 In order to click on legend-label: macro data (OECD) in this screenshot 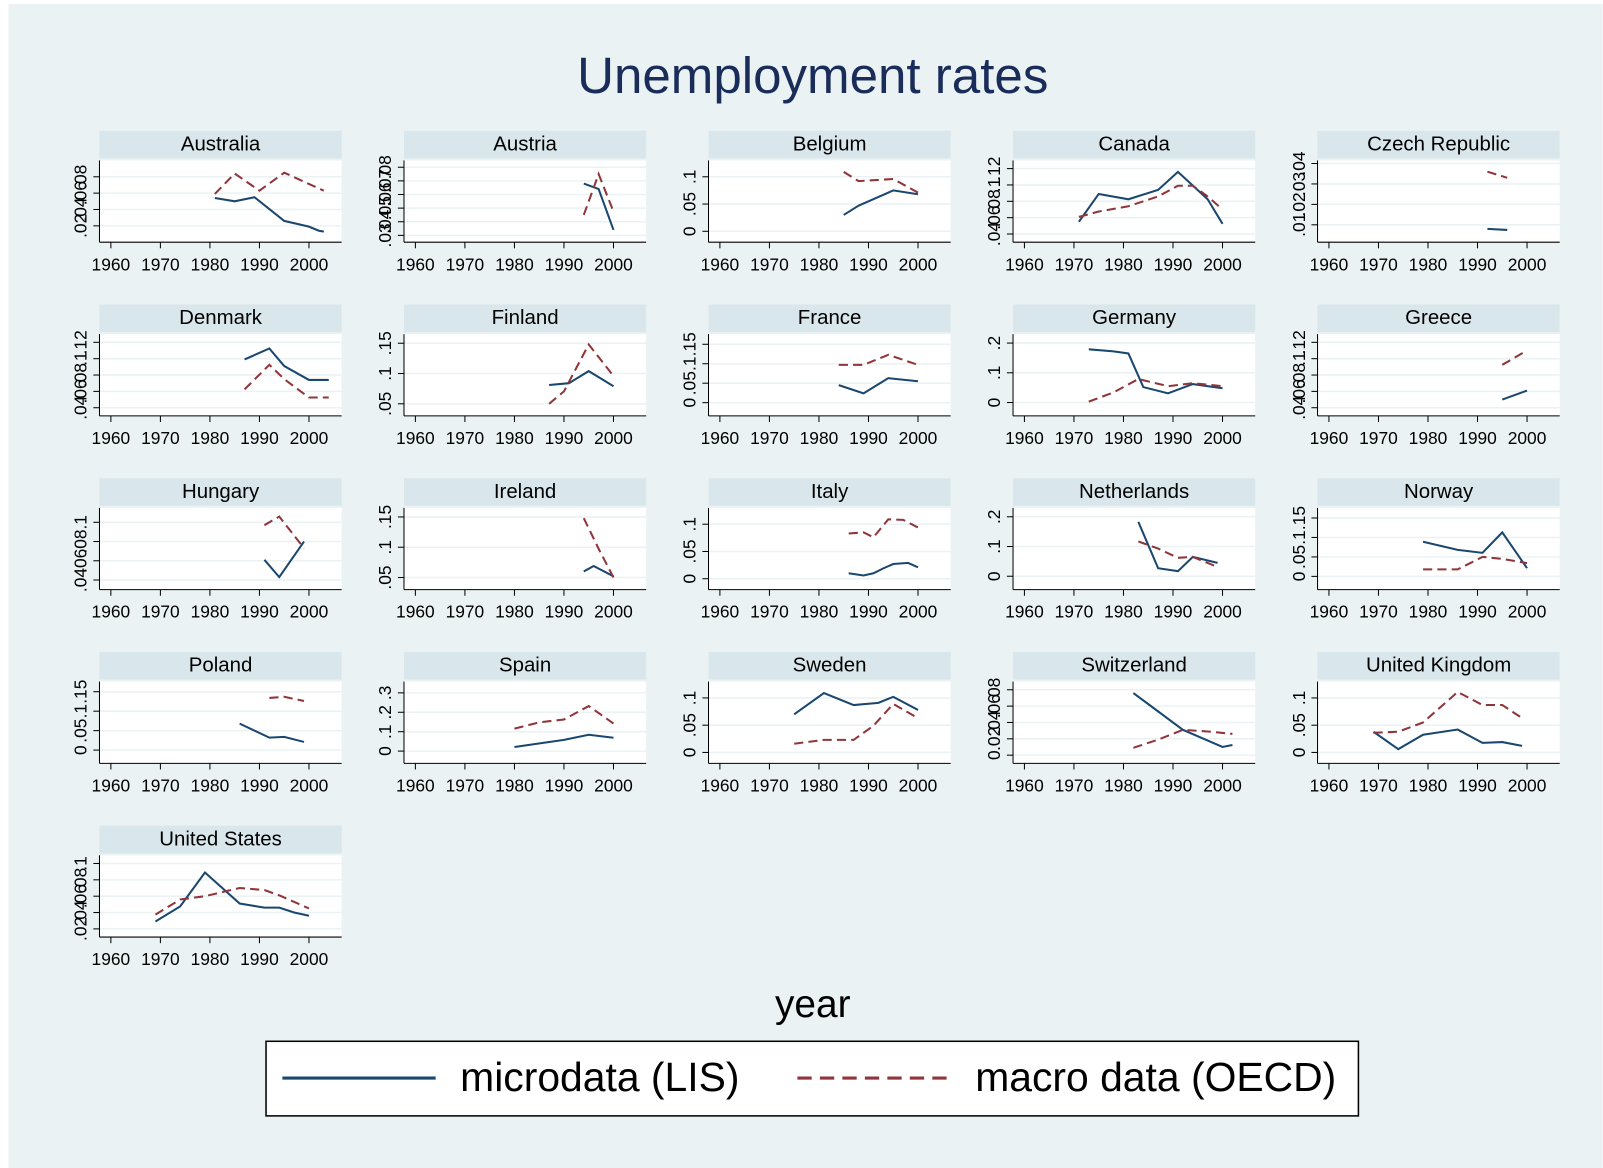, I will do `click(1155, 1077)`.